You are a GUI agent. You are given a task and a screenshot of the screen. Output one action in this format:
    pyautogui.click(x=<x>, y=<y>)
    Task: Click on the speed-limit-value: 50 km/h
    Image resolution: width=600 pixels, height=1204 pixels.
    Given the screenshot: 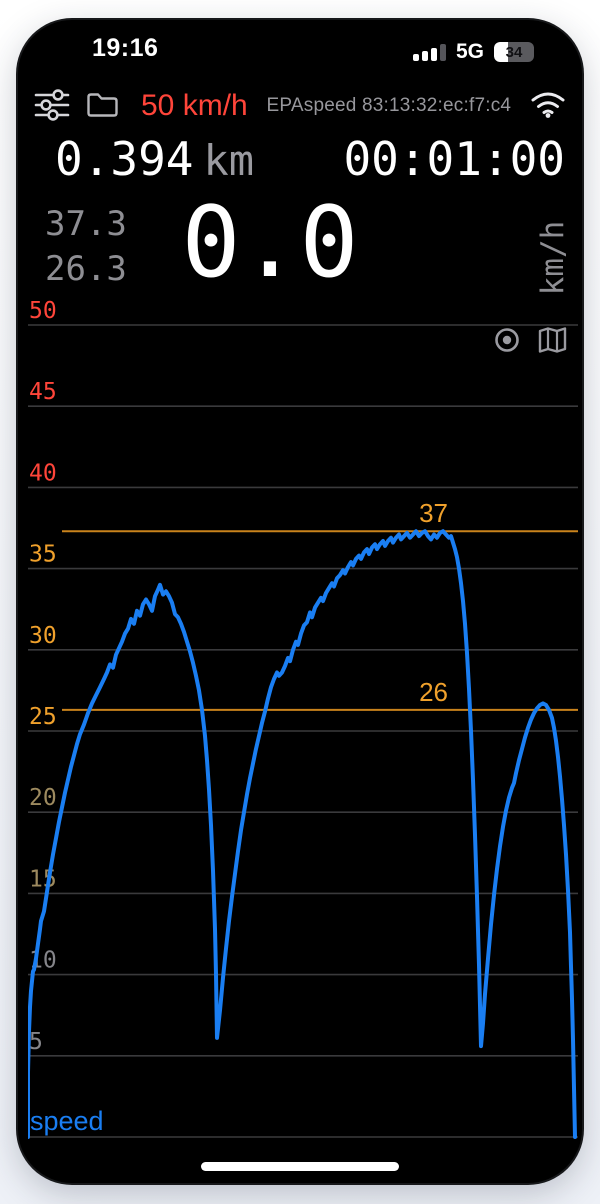 What is the action you would take?
    pyautogui.click(x=194, y=105)
    